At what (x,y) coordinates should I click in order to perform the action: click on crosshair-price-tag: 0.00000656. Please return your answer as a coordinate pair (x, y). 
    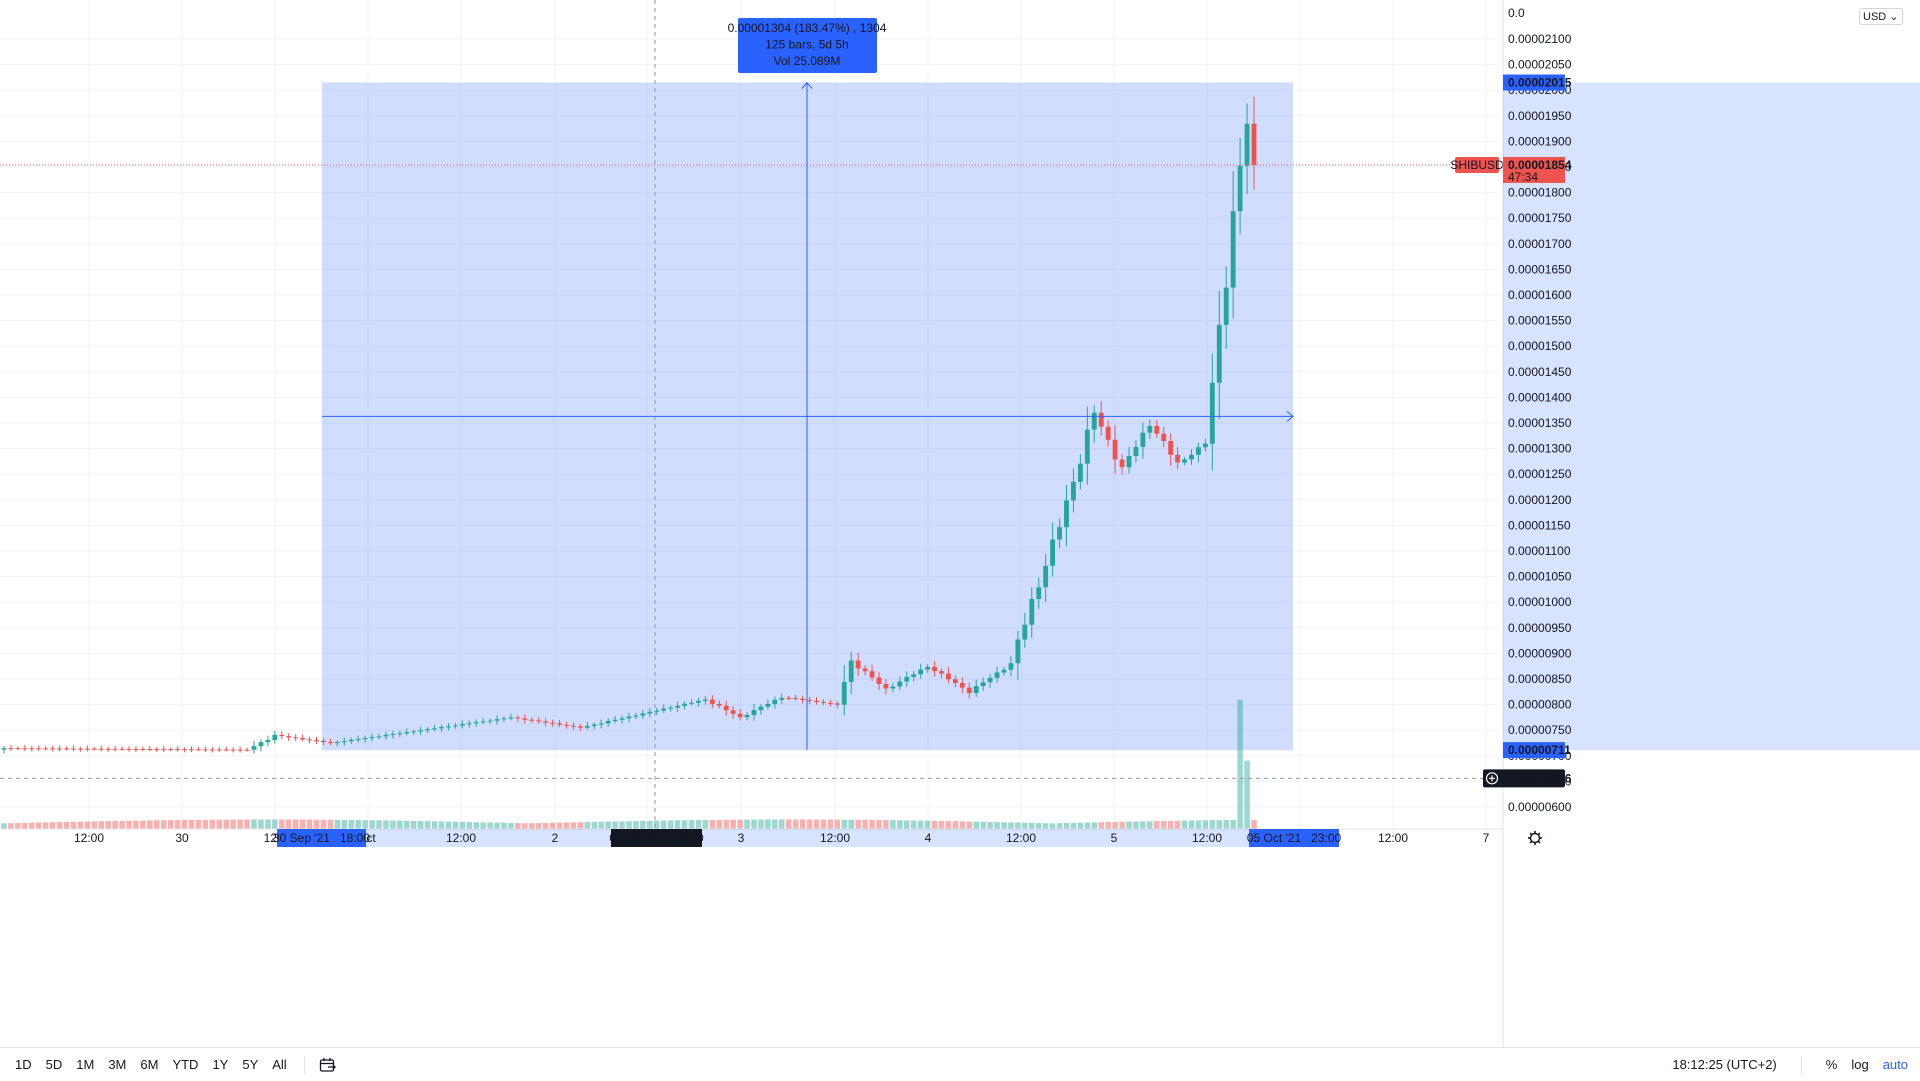
    Looking at the image, I should click on (1527, 778).